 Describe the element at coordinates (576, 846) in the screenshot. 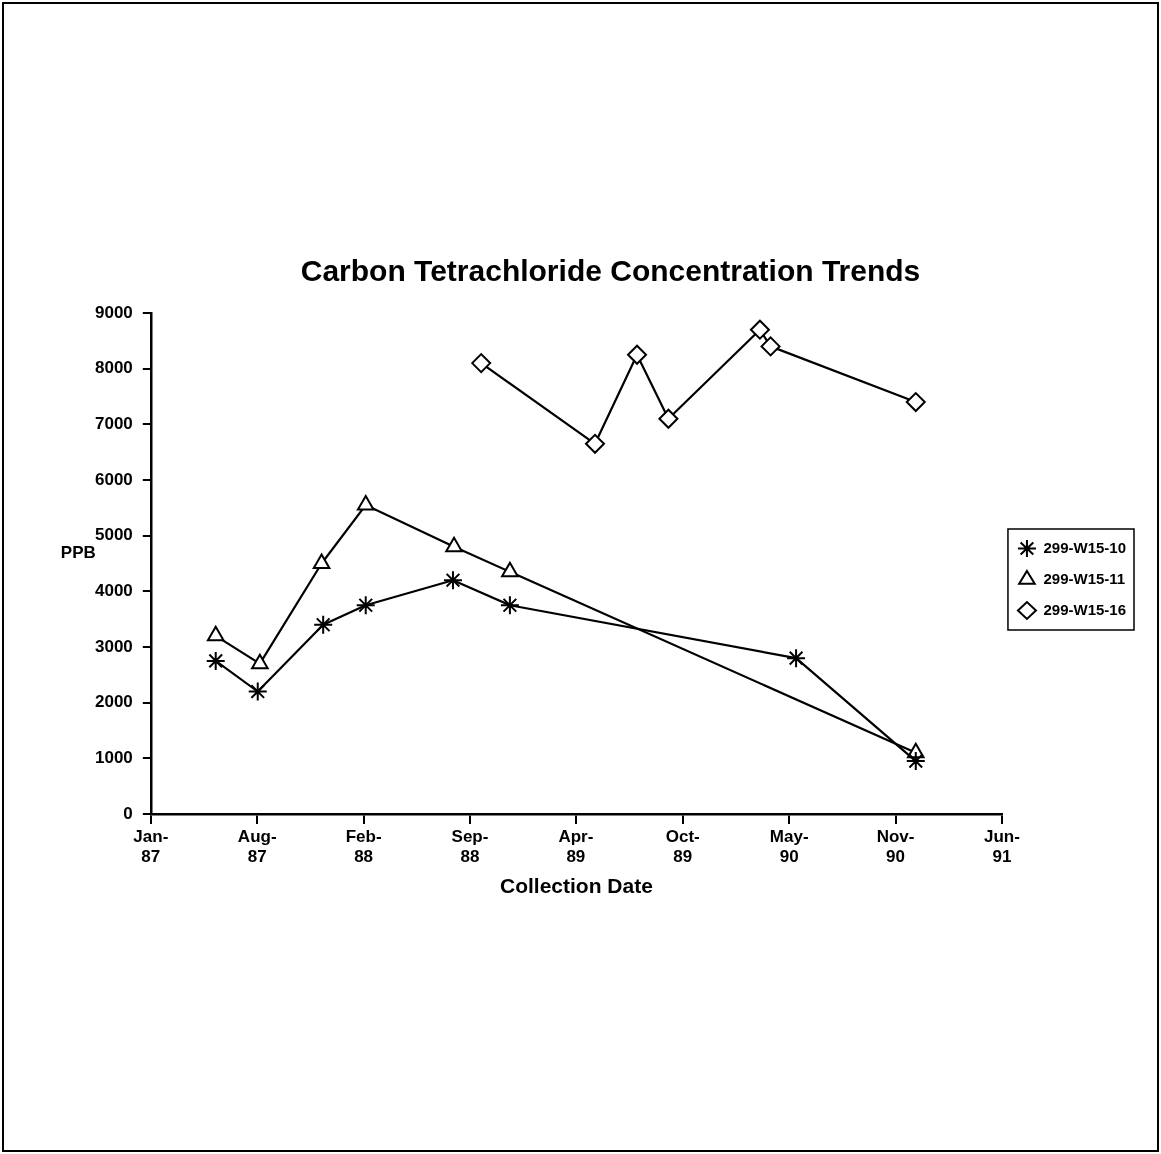

I see `x-tick-label: Apr-89` at that location.